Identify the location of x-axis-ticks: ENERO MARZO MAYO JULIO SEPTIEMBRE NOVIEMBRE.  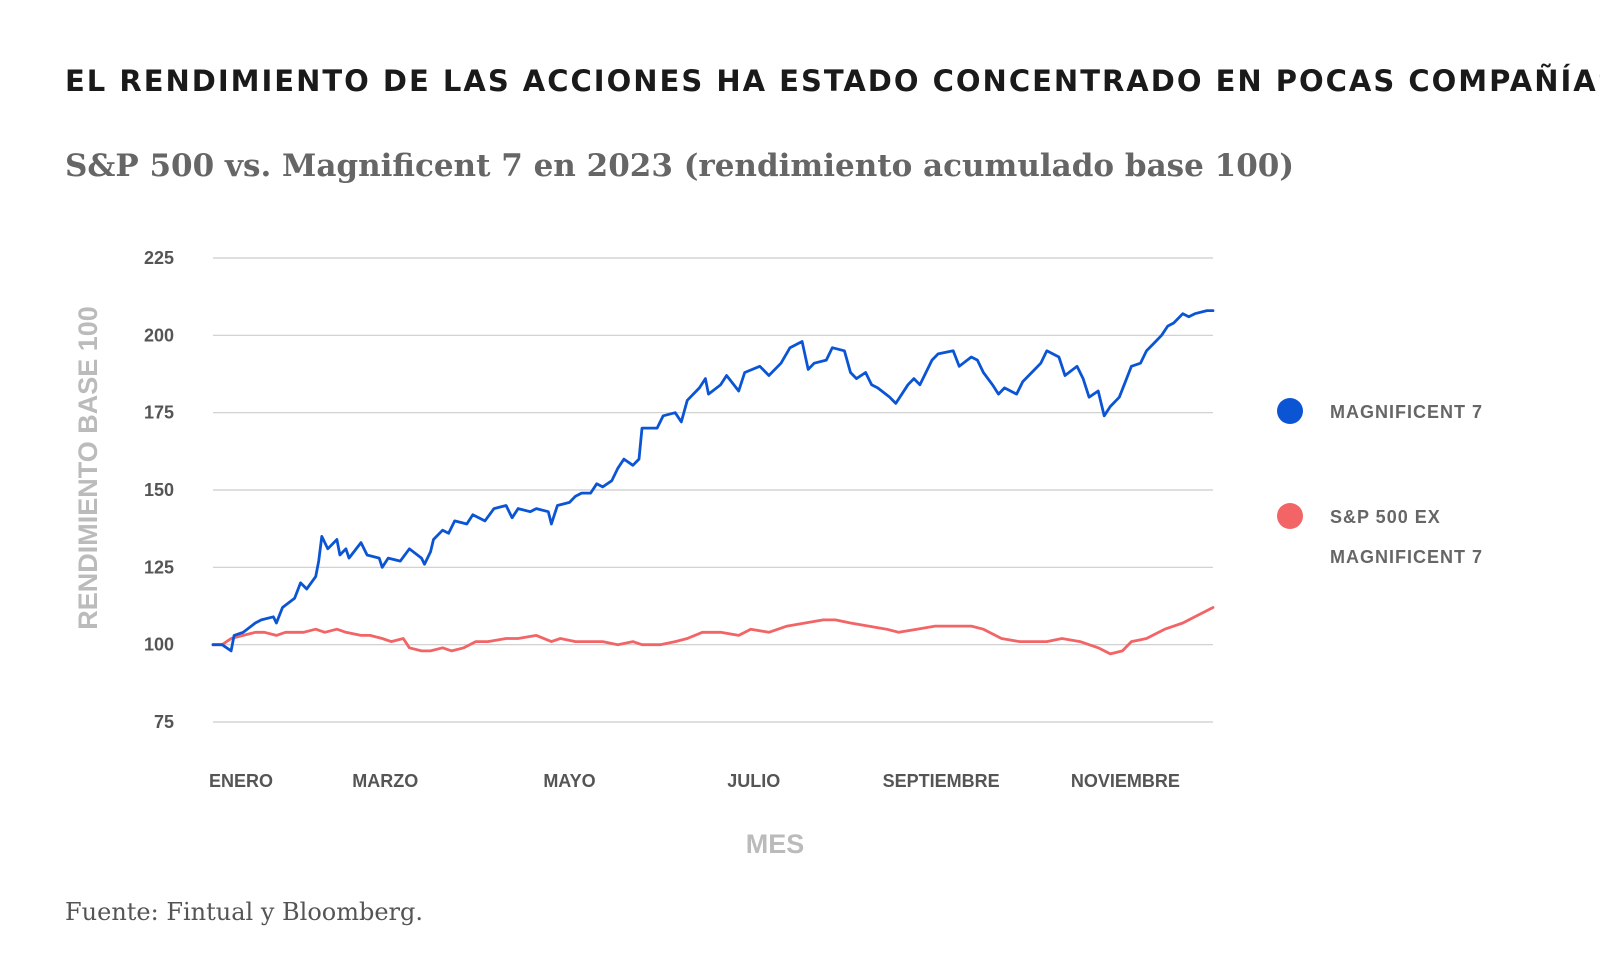
(694, 781).